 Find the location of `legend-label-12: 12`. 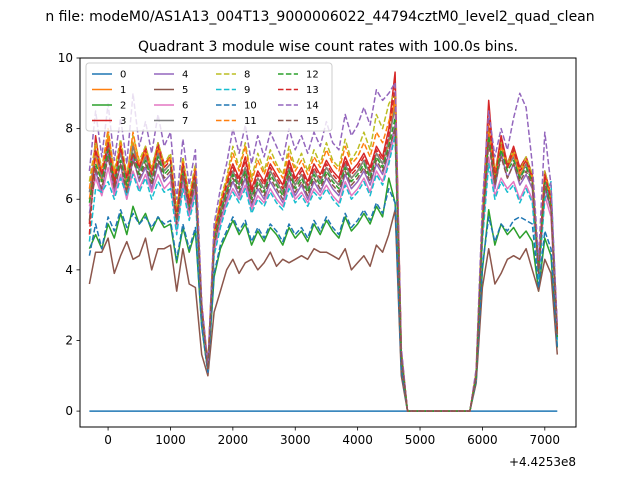

legend-label-12: 12 is located at coordinates (312, 75).